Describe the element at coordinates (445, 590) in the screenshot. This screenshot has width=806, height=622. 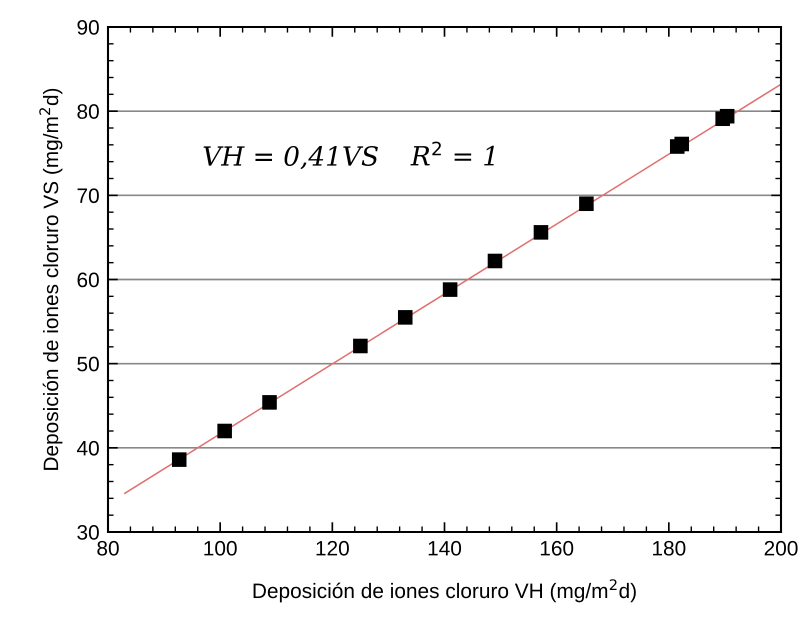
I see `x-axis-title: Deposición de iones cloruro VH (mg/m$^{2}$d)` at that location.